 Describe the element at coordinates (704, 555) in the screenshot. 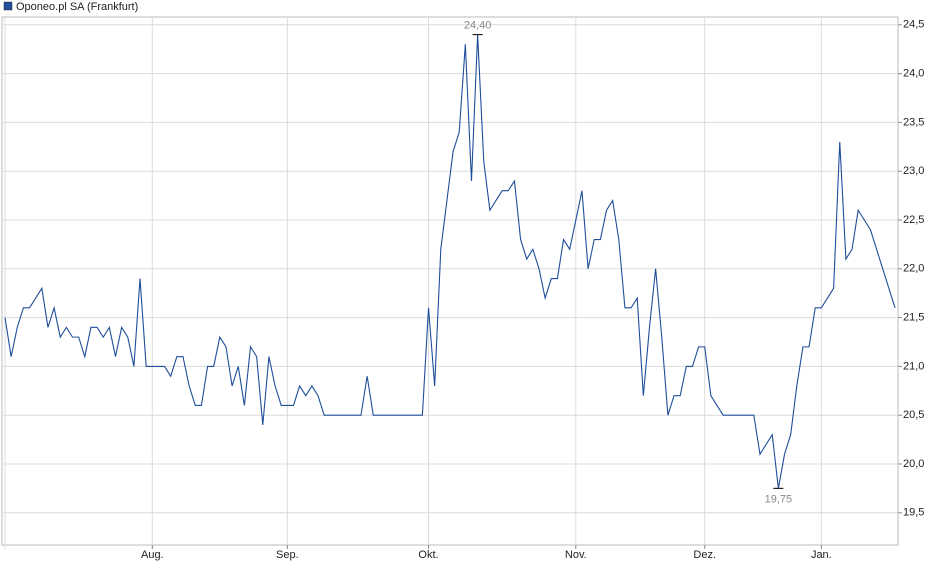

I see `x-tick-label: Dez.` at that location.